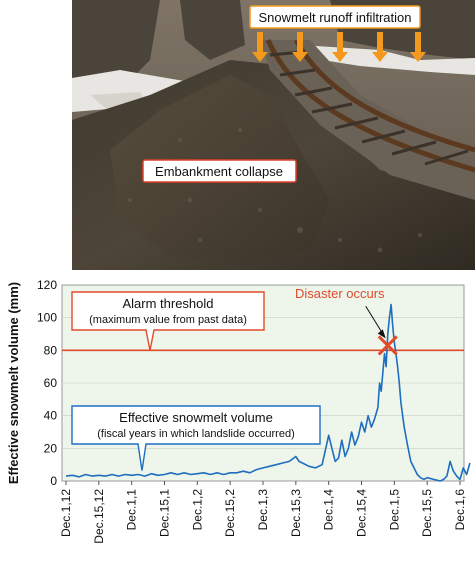 The width and height of the screenshot is (475, 568). What do you see at coordinates (346, 321) in the screenshot?
I see `disaster-annotation: Disaster occurs` at bounding box center [346, 321].